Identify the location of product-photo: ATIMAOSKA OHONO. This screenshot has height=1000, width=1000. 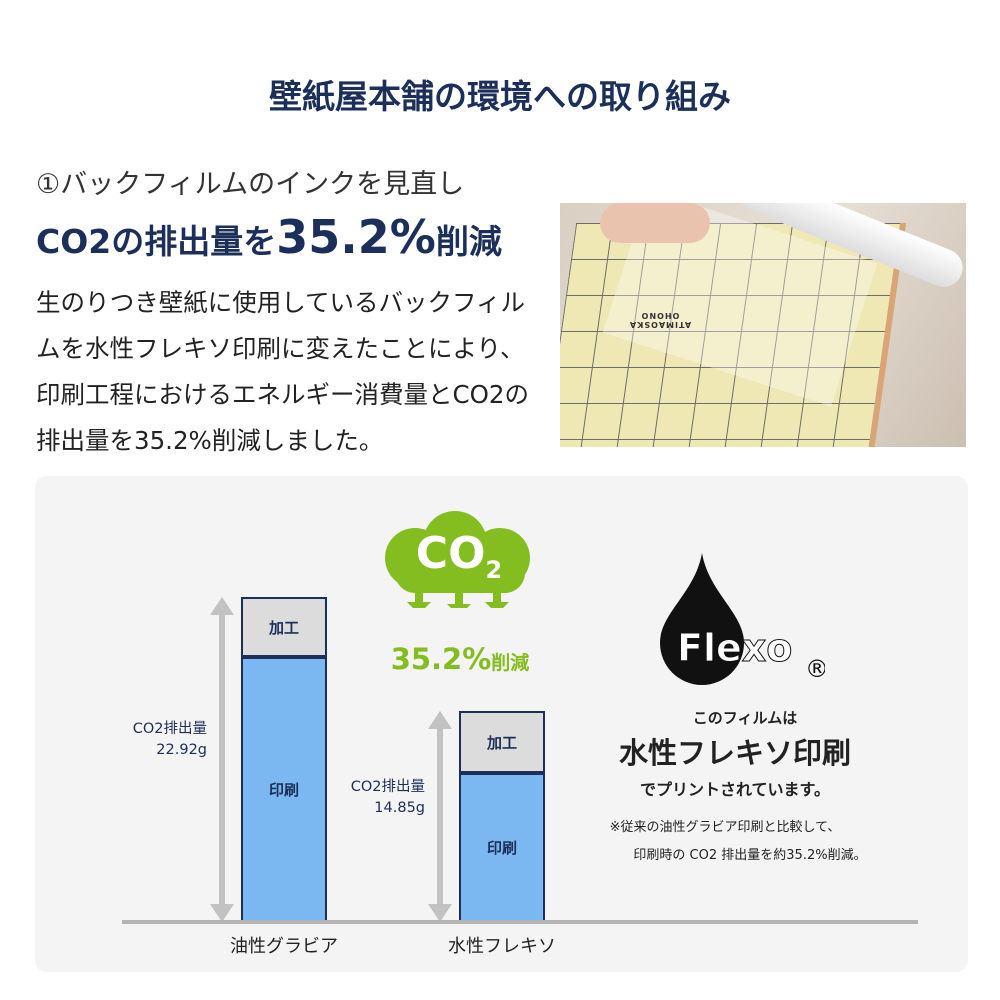
(763, 325).